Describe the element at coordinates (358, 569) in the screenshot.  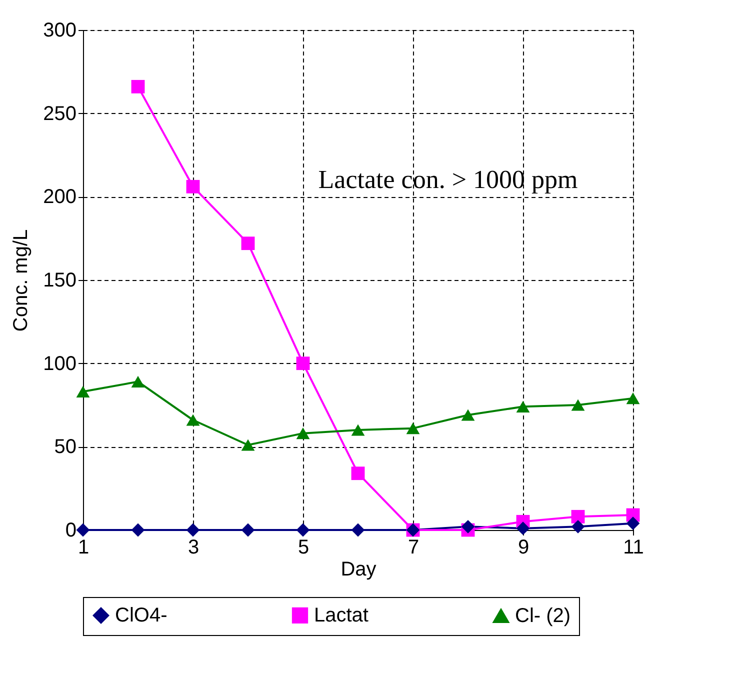
I see `x-axis-title: Day` at that location.